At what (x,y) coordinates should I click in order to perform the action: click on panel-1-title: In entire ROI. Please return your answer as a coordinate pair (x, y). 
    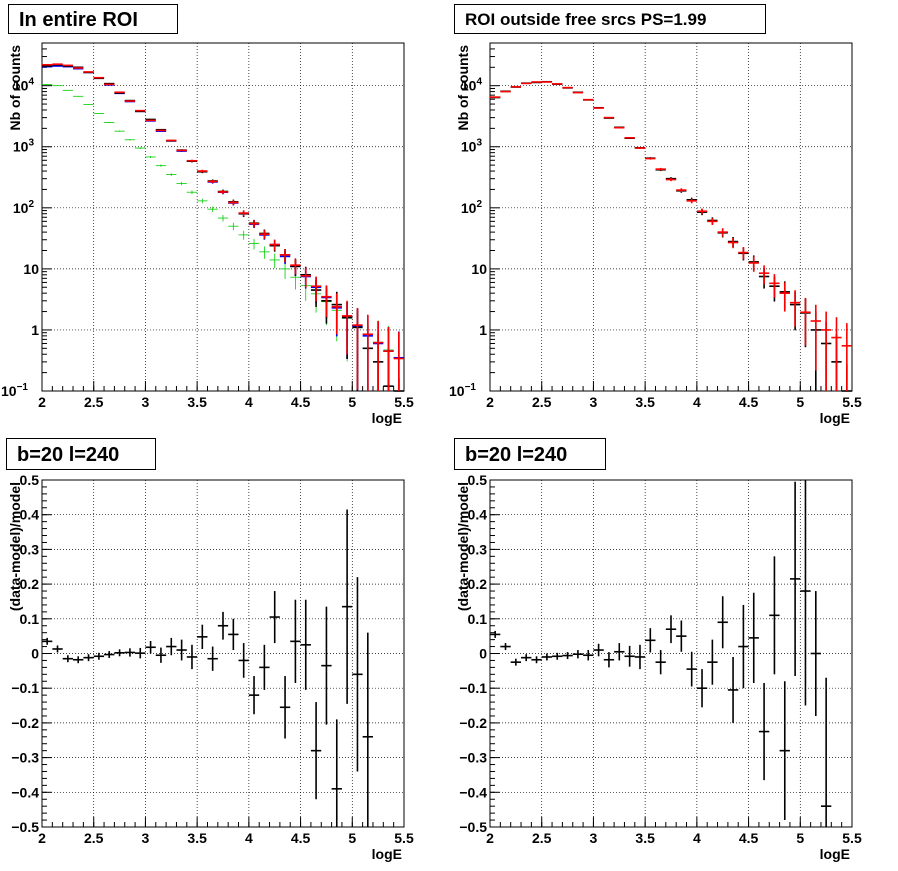
    Looking at the image, I should click on (93, 19).